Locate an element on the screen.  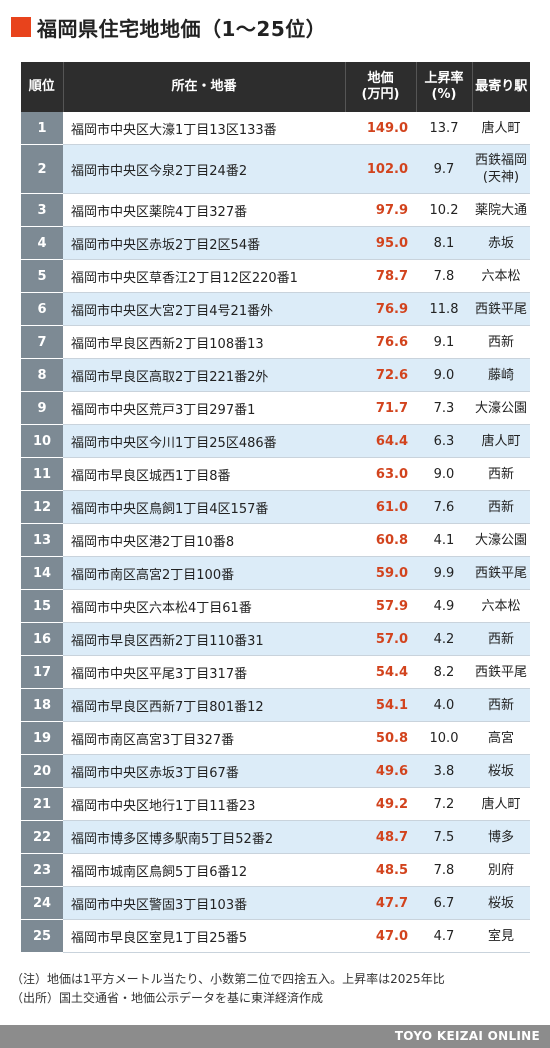
note-line: （注）地価は1平方メートル当たり、小数第二位で四捨五入。上昇率は2025年比 is located at coordinates (228, 979).